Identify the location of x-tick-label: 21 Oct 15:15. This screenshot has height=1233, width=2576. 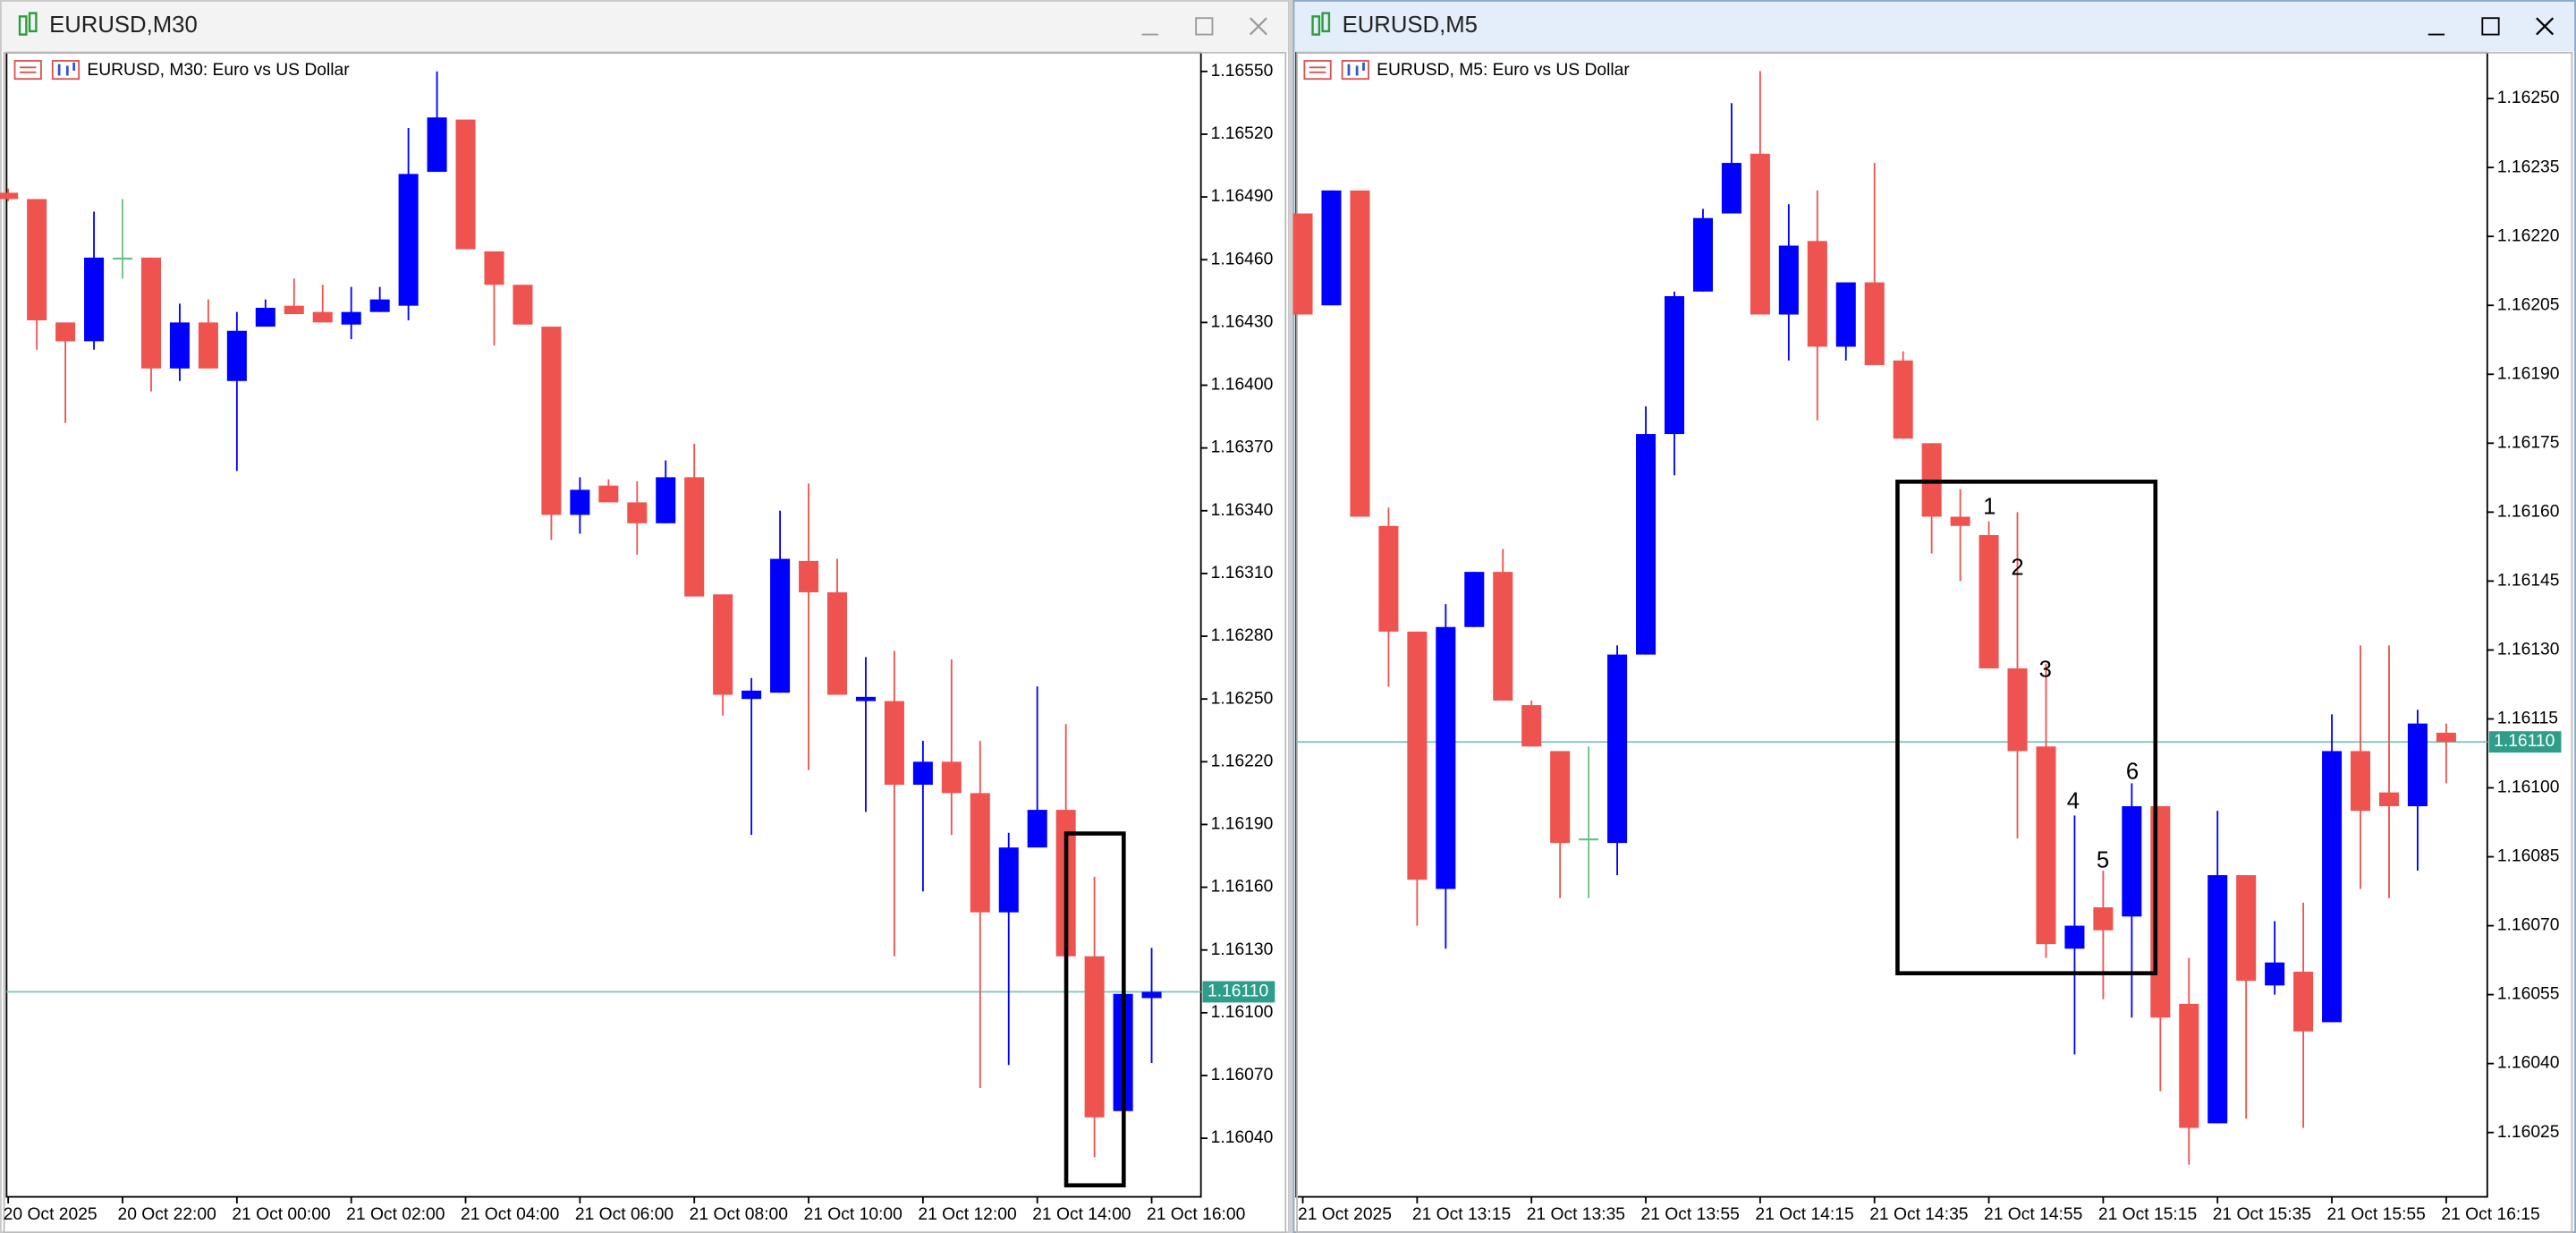
(2147, 1214).